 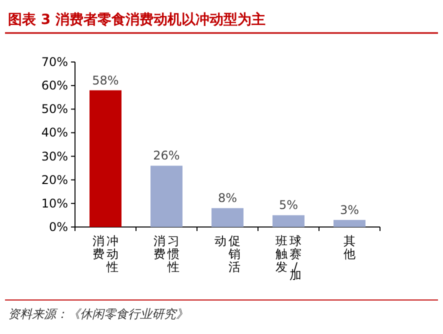 What do you see at coordinates (54, 109) in the screenshot?
I see `y-tick-label: 50%` at bounding box center [54, 109].